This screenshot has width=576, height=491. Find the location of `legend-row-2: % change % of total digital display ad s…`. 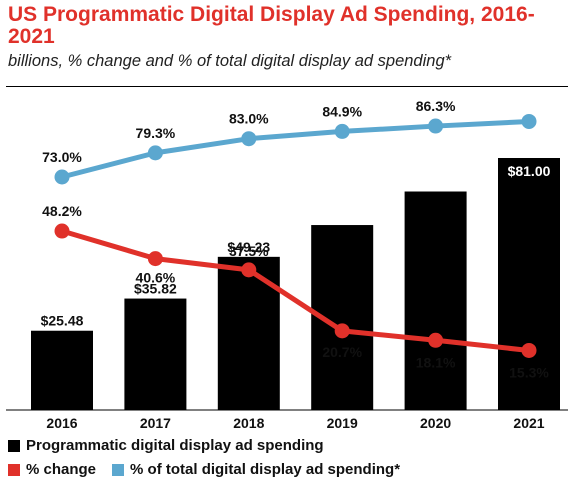

legend-row-2: % change % of total digital display ad s… is located at coordinates (204, 469).